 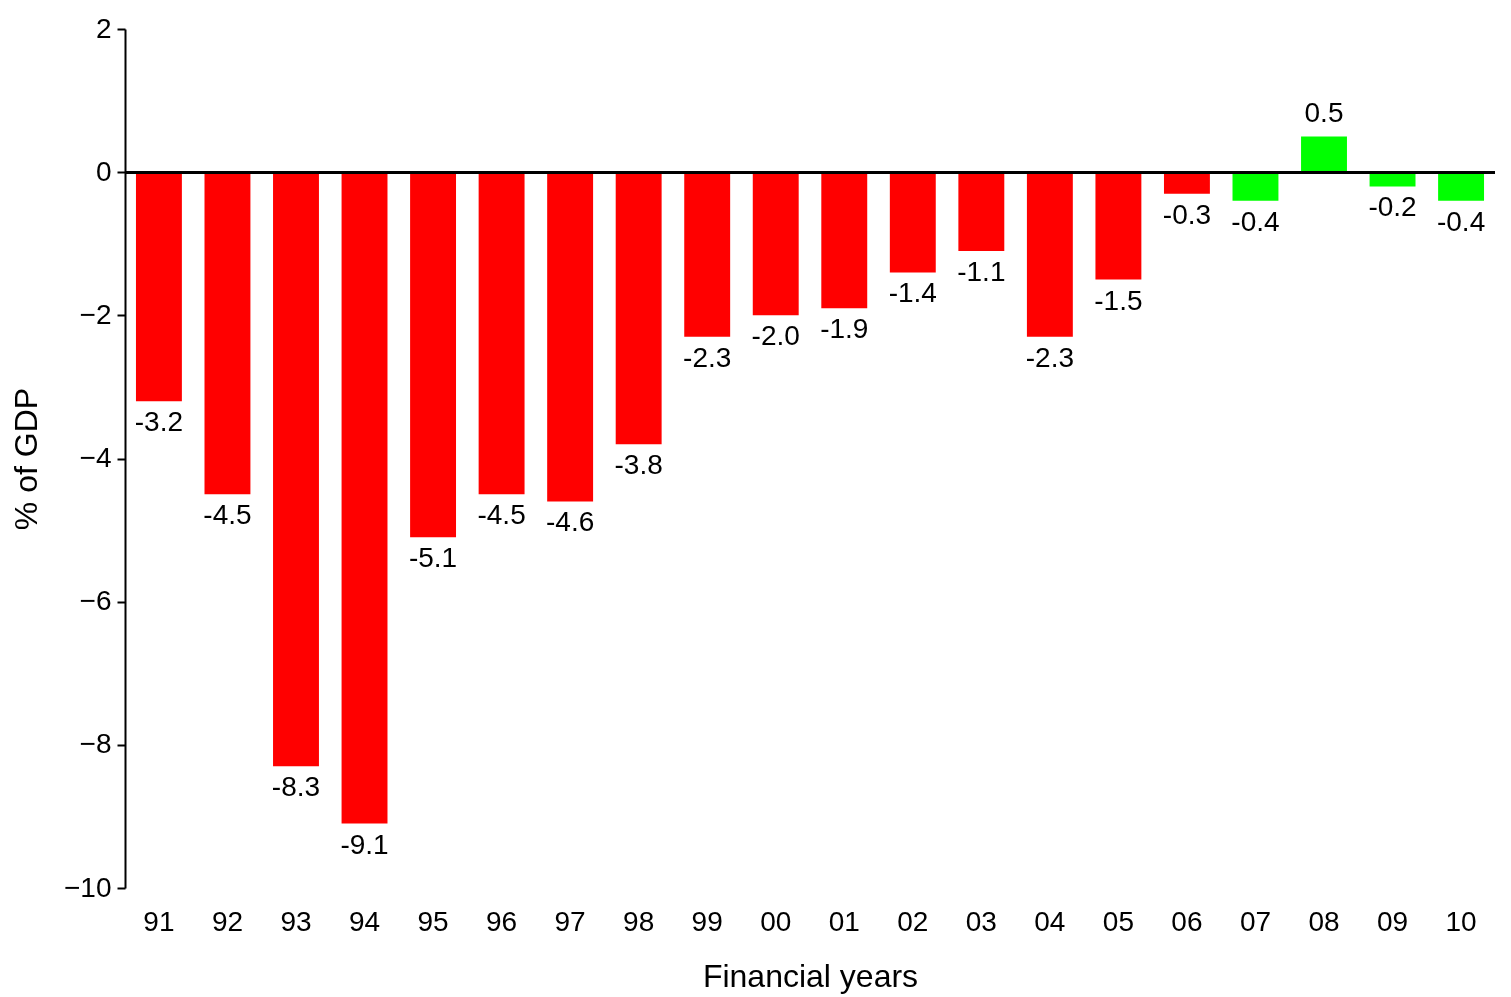 What do you see at coordinates (103, 171) in the screenshot?
I see `y-tick-label: 0` at bounding box center [103, 171].